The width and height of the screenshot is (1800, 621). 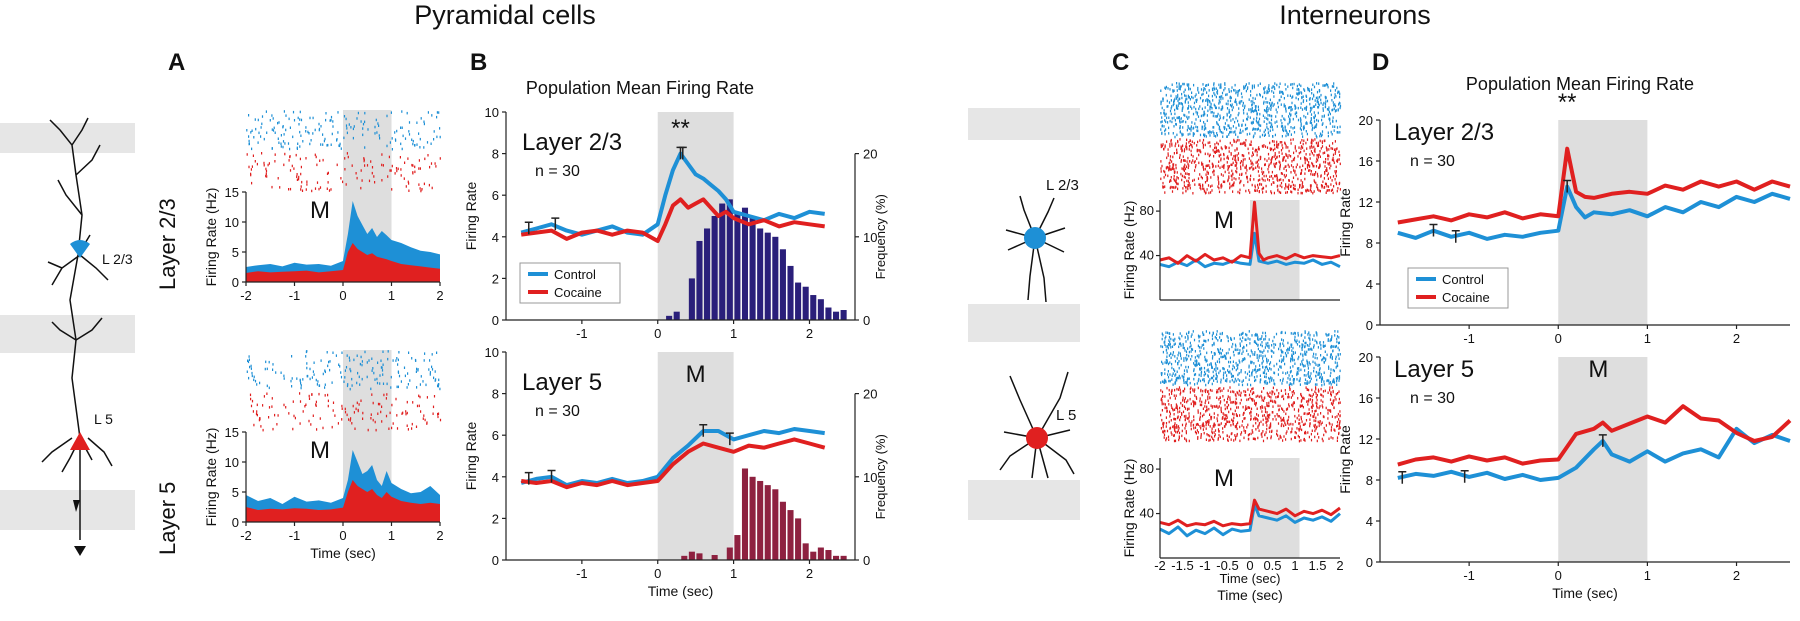 I want to click on x-tick-label: 2, so click(x=809, y=333).